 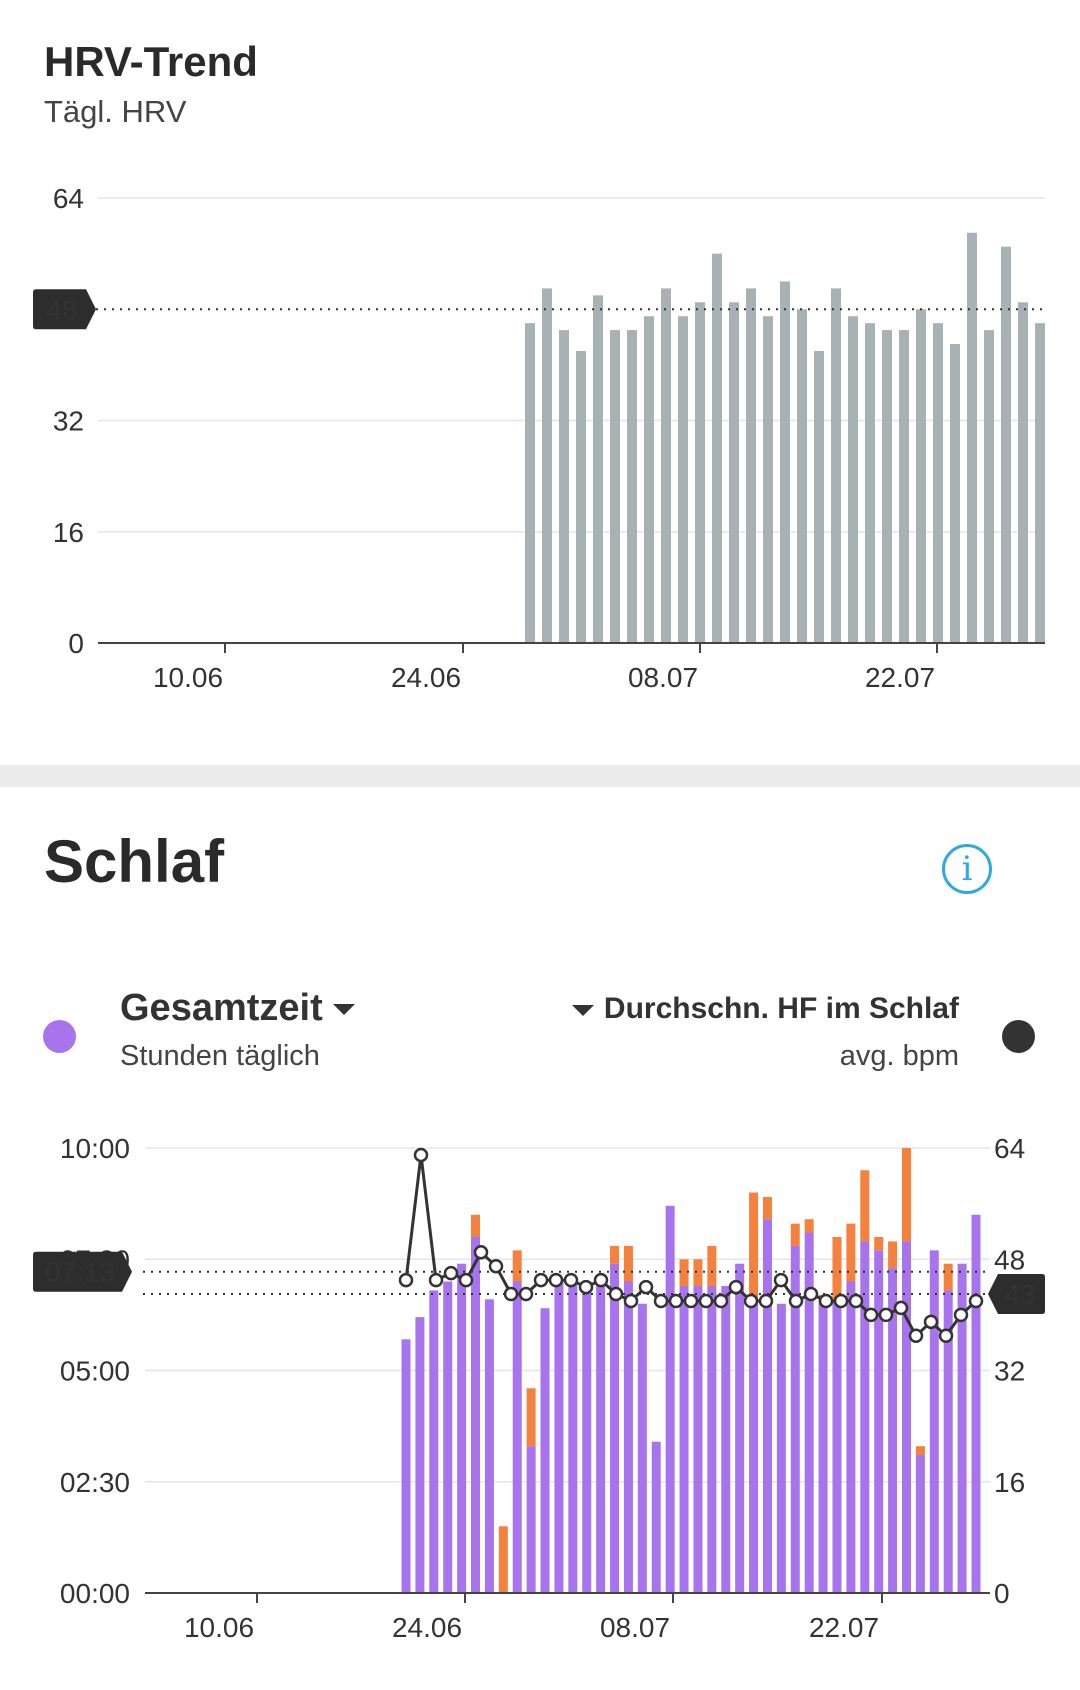 I want to click on hrv-reference-badge, so click(x=64, y=309).